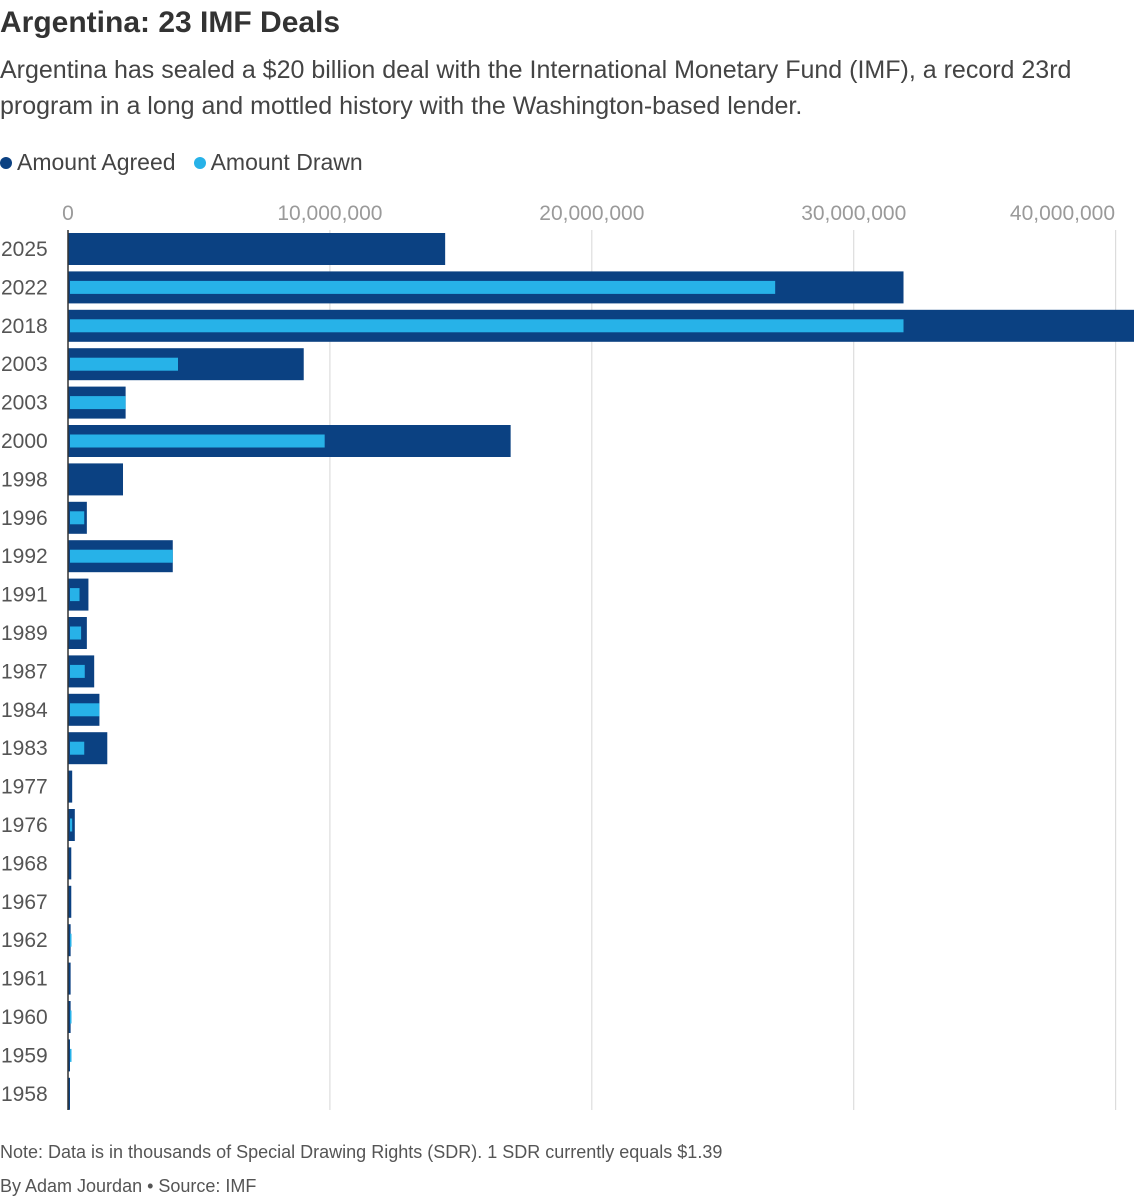 This screenshot has width=1136, height=1200. What do you see at coordinates (128, 1186) in the screenshot?
I see `credit-line: By Adam Jourdan • Source: IMF` at bounding box center [128, 1186].